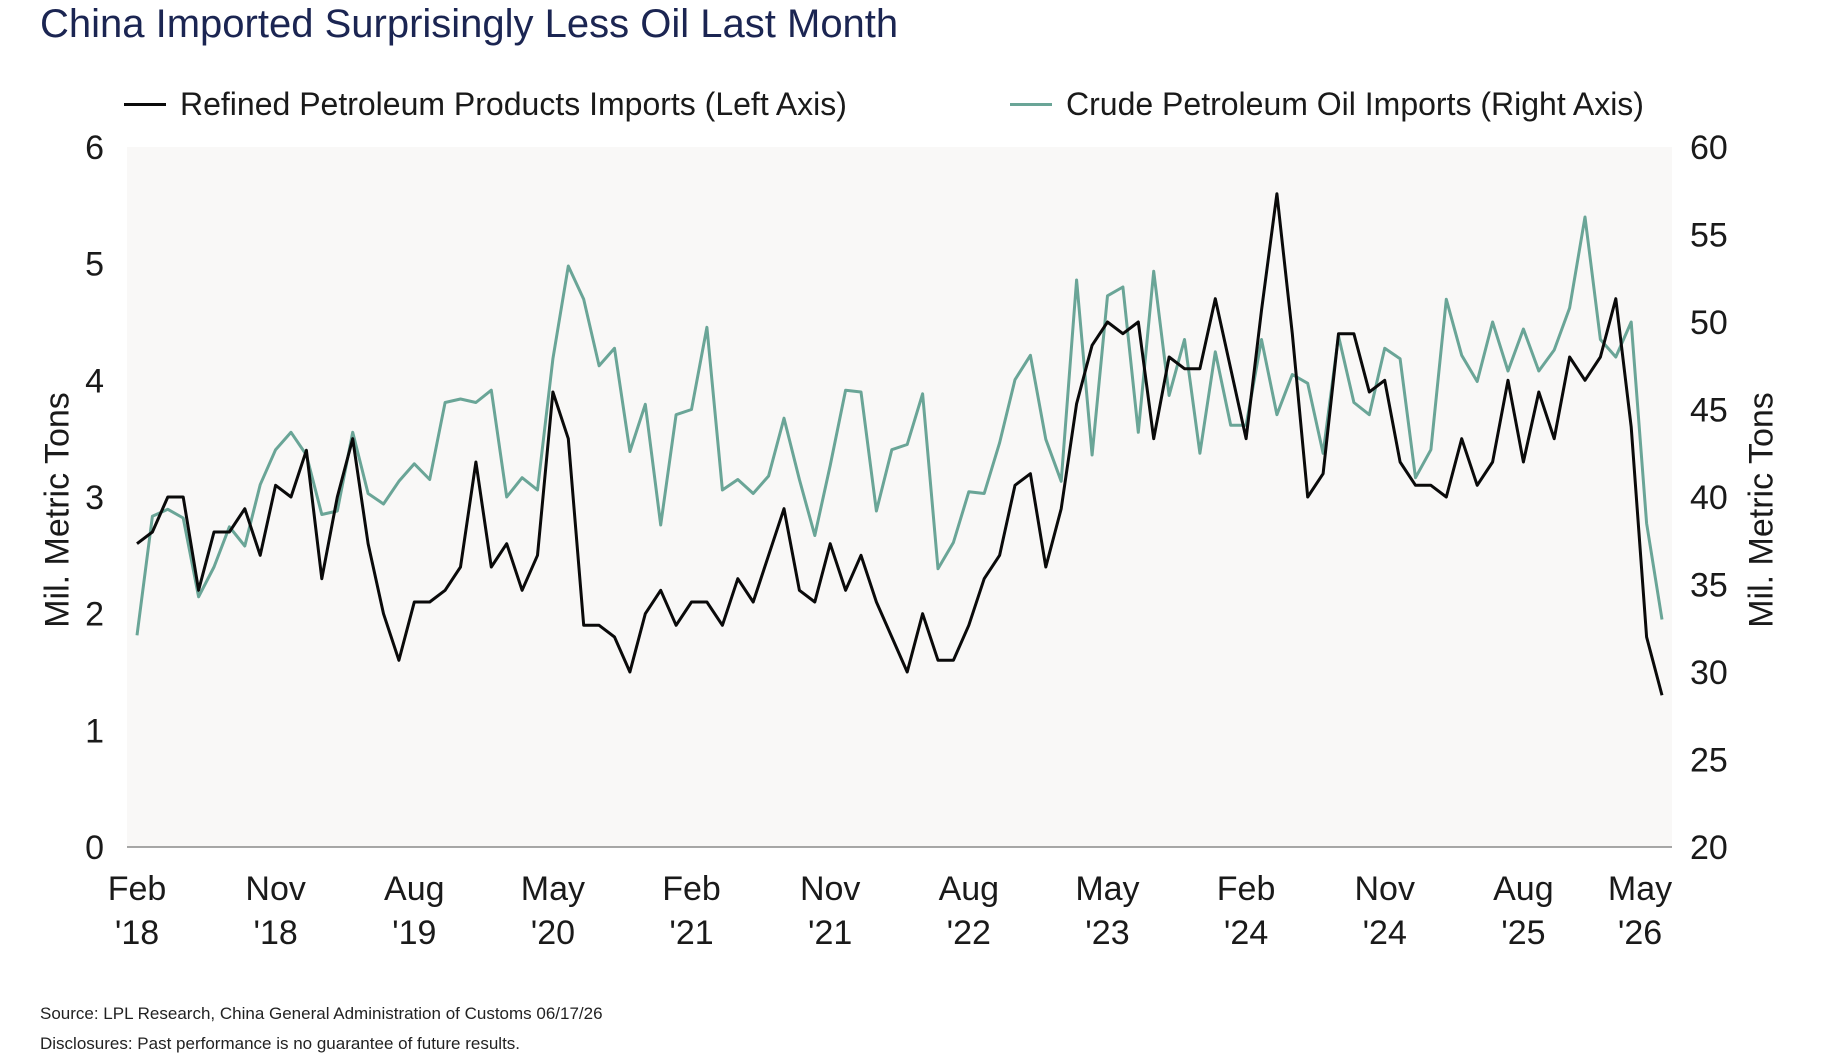  What do you see at coordinates (1709, 498) in the screenshot?
I see `y-tick-label-right: 40` at bounding box center [1709, 498].